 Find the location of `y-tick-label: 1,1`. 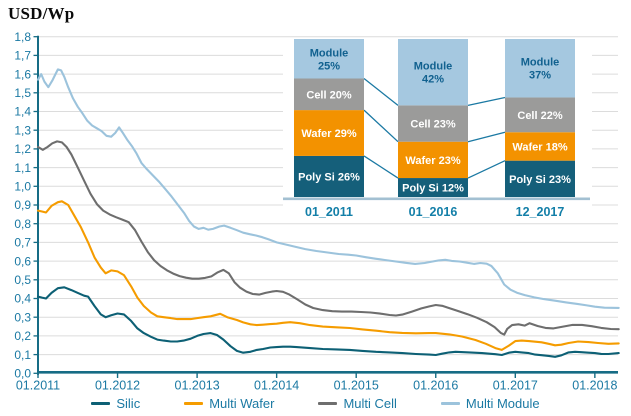

y-tick-label: 1,1 is located at coordinates (22, 168).